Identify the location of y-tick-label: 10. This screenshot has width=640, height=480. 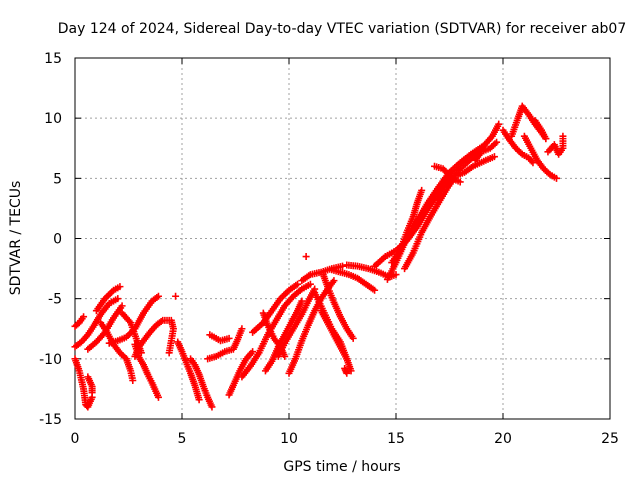
(53, 119).